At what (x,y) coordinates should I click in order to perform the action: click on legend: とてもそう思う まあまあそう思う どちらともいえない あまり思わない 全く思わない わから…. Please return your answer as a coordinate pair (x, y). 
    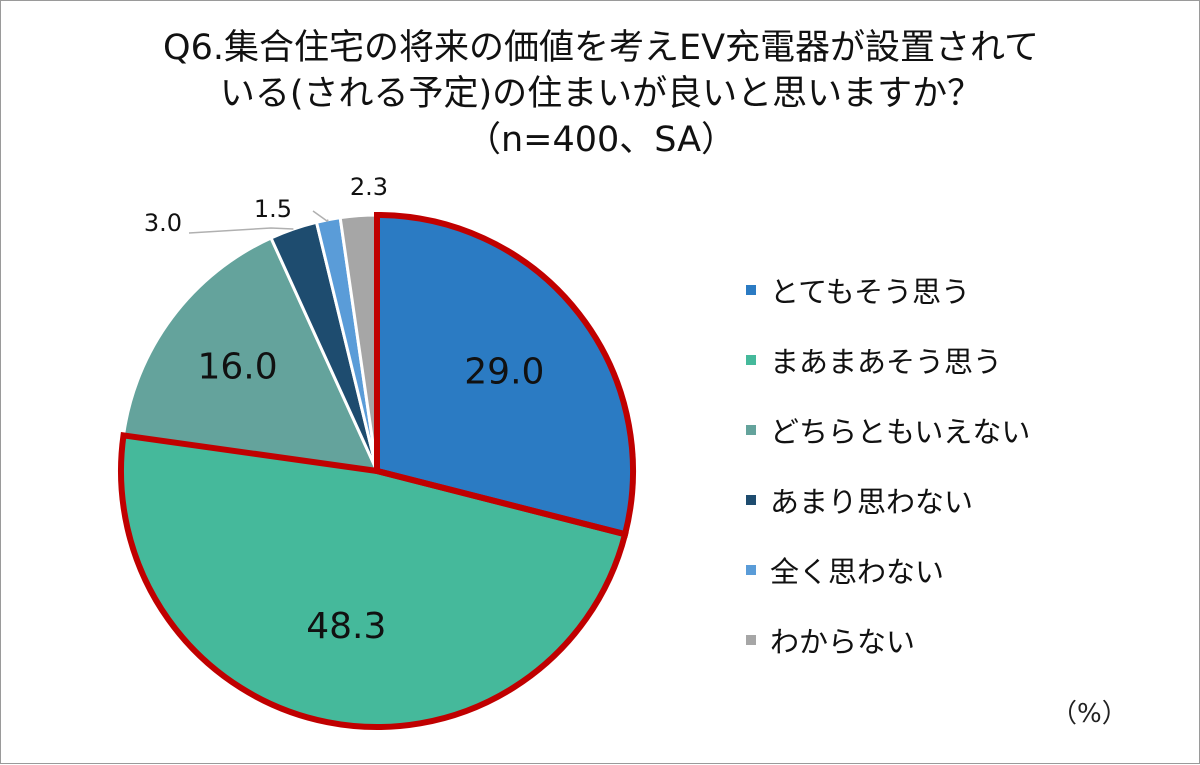
    Looking at the image, I should click on (888, 465).